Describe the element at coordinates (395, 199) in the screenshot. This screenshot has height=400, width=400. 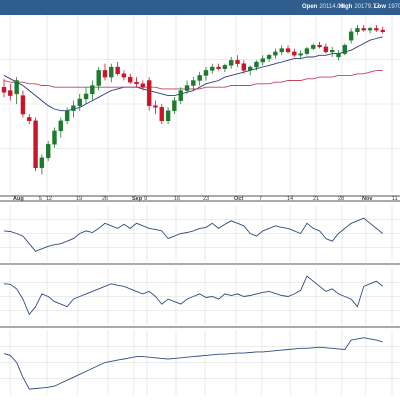
I see `x-tick-label: 11` at that location.